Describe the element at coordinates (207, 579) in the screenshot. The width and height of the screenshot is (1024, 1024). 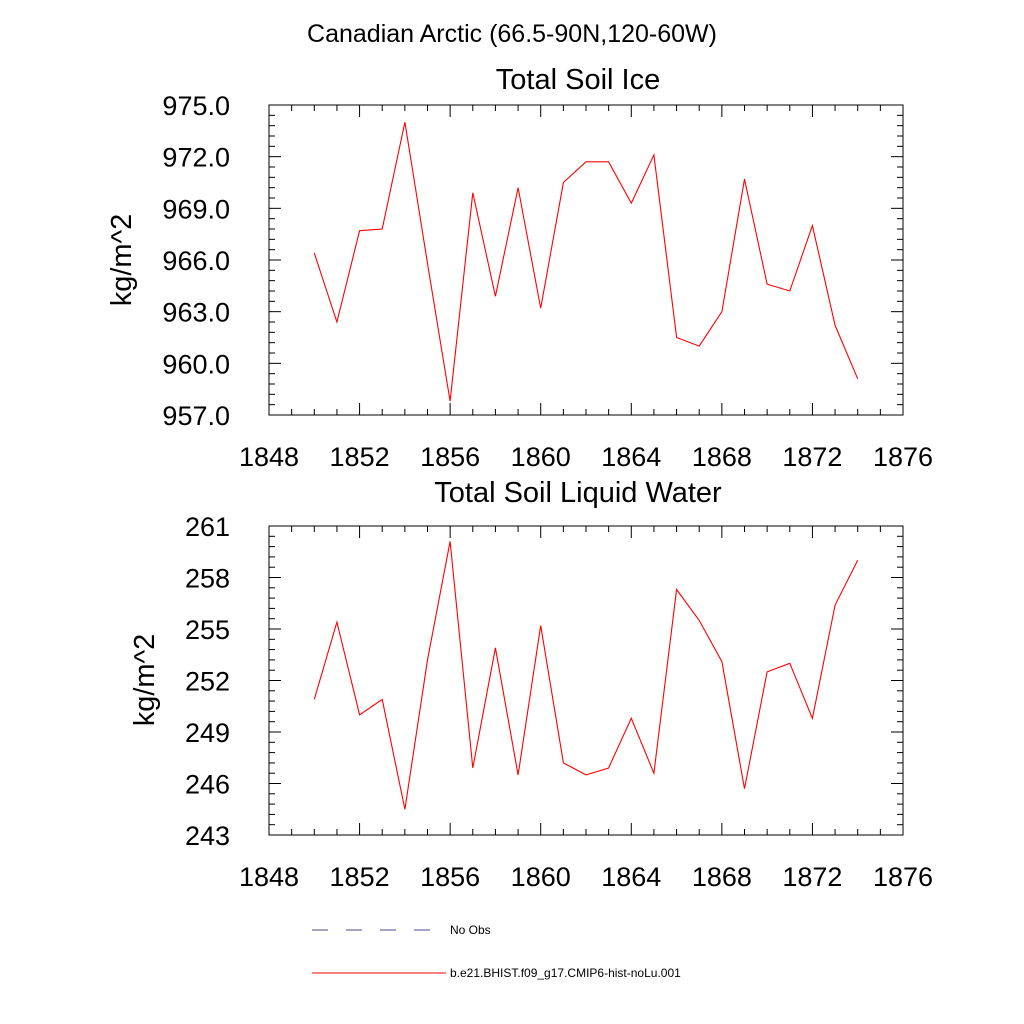
I see `y-tick-label: 258` at that location.